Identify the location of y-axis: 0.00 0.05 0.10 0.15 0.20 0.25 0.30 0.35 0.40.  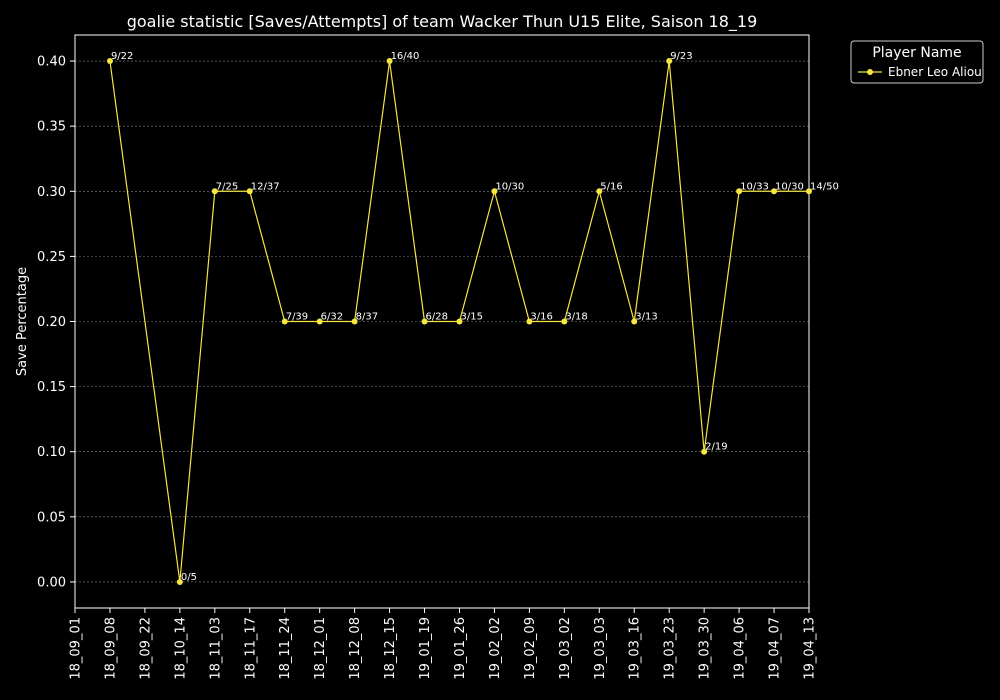
(56, 322).